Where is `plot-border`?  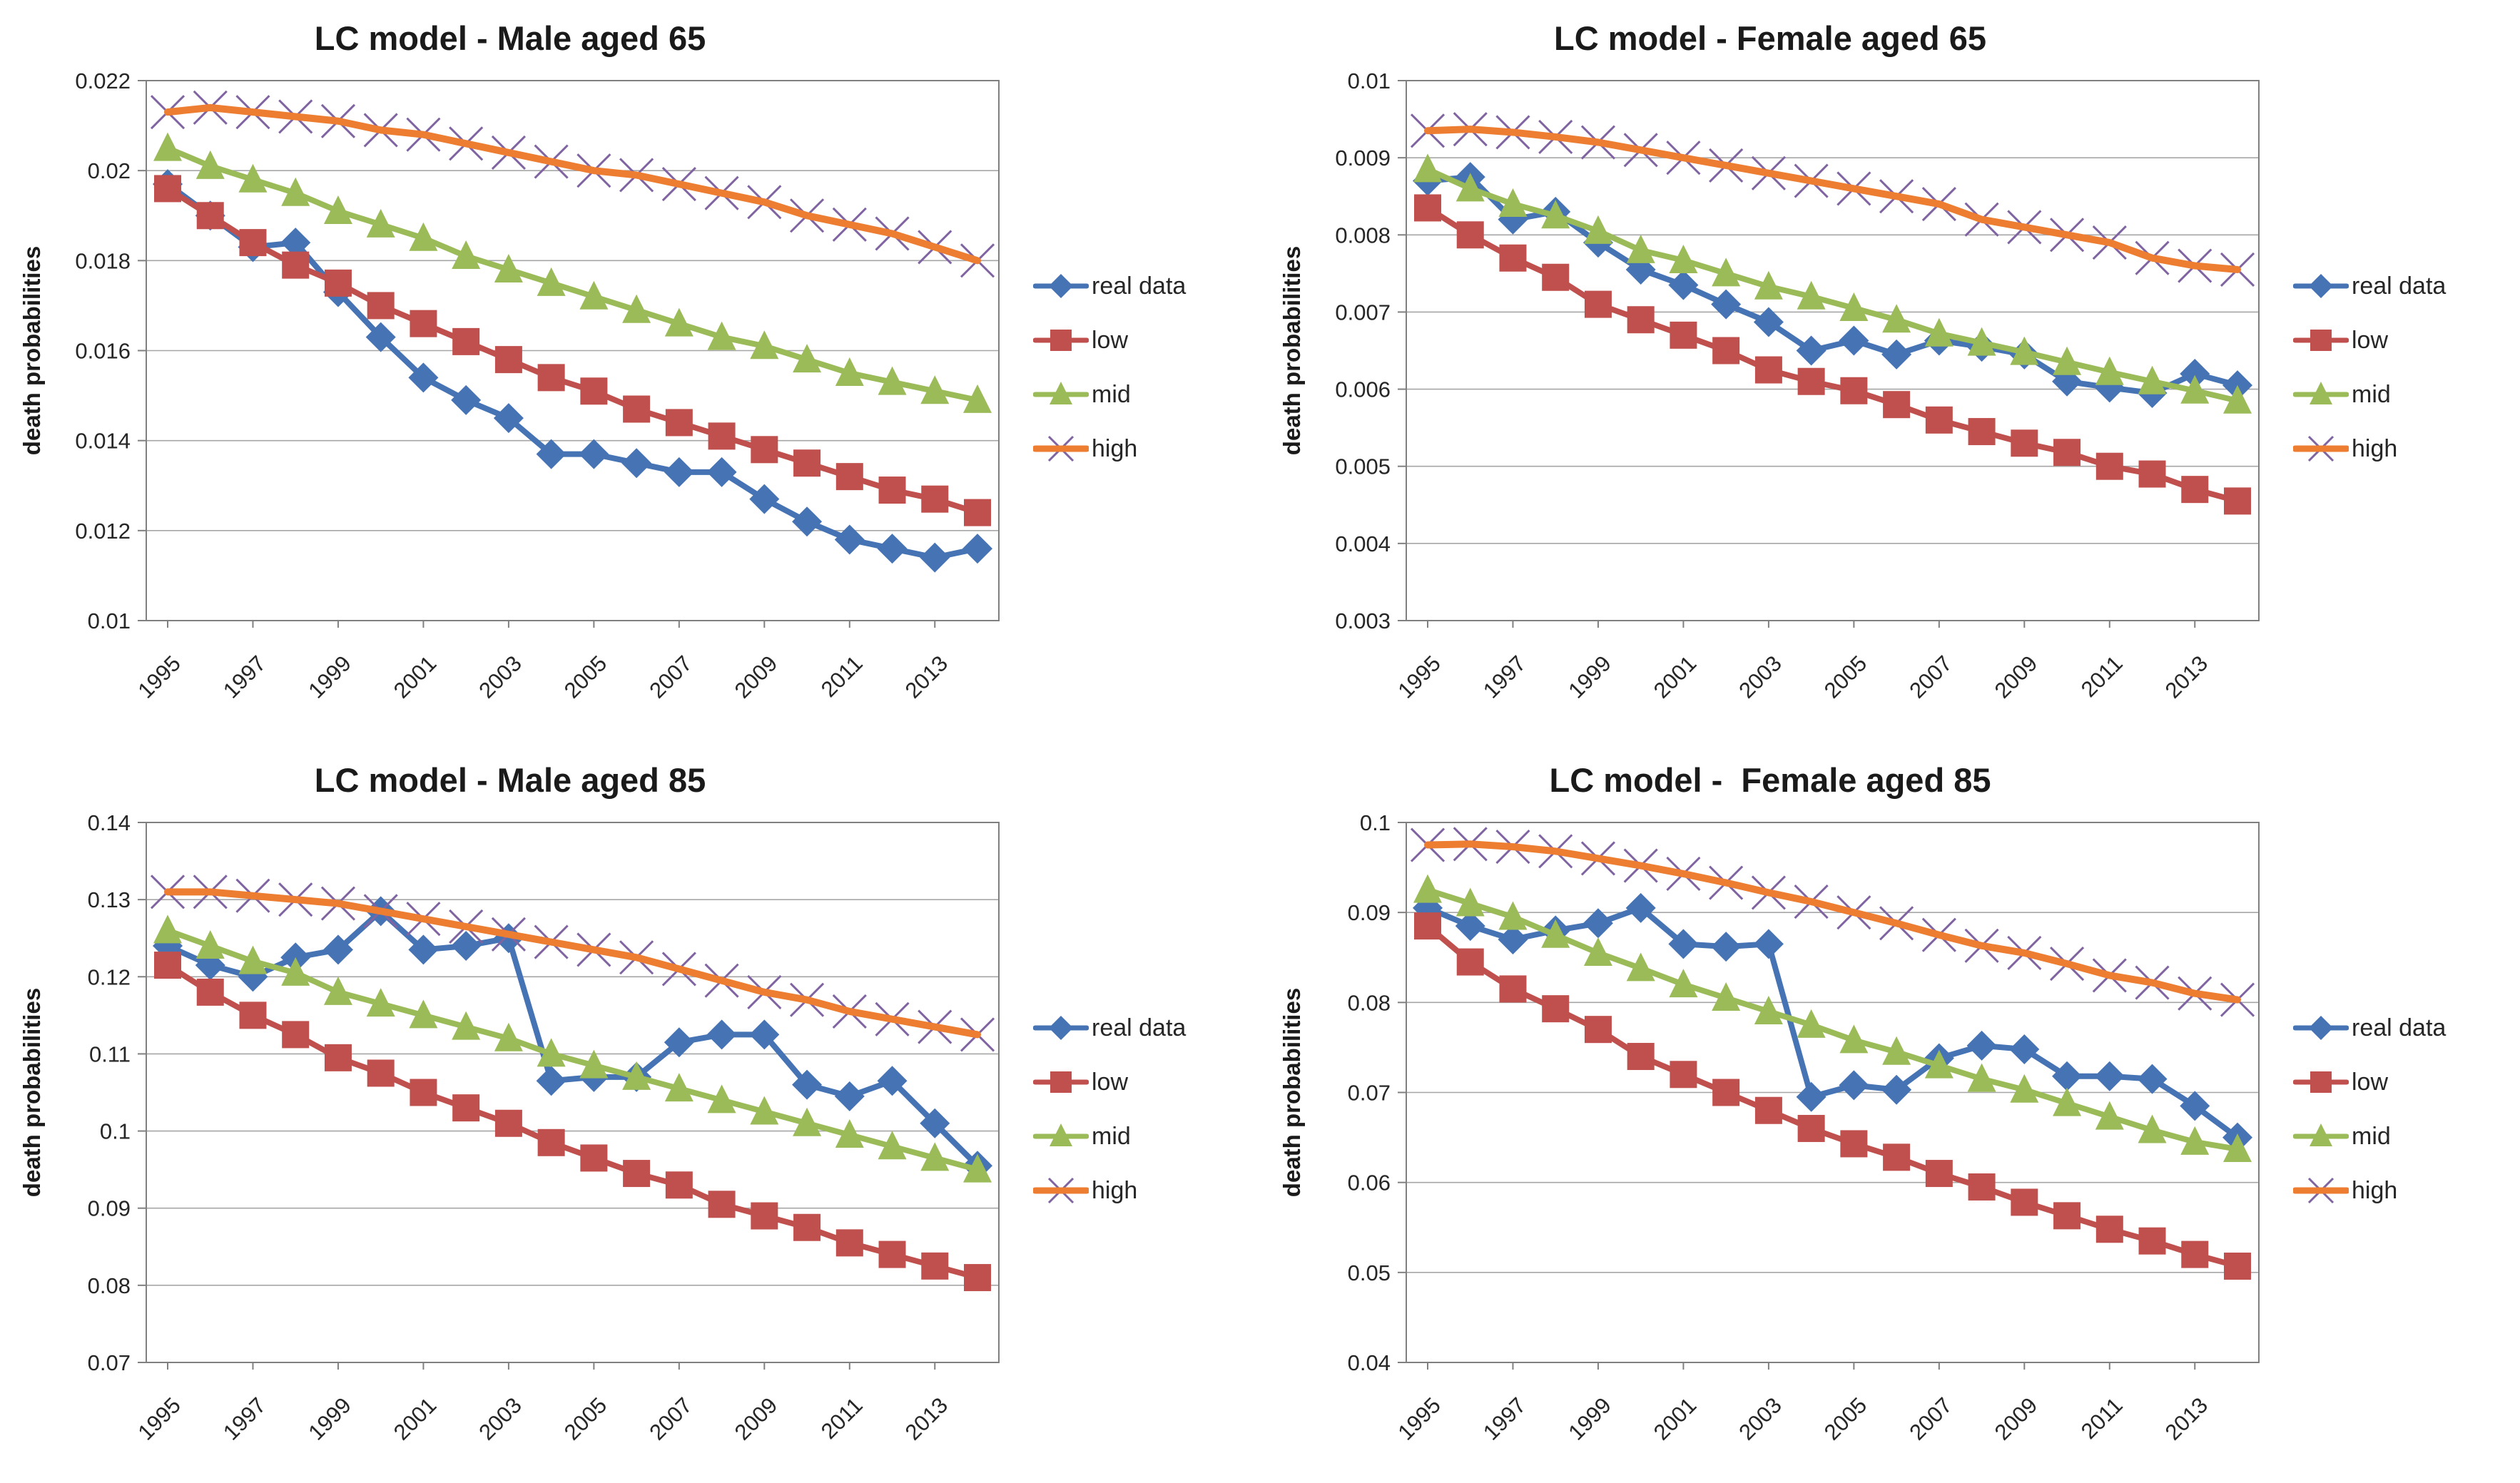
plot-border is located at coordinates (1833, 1092).